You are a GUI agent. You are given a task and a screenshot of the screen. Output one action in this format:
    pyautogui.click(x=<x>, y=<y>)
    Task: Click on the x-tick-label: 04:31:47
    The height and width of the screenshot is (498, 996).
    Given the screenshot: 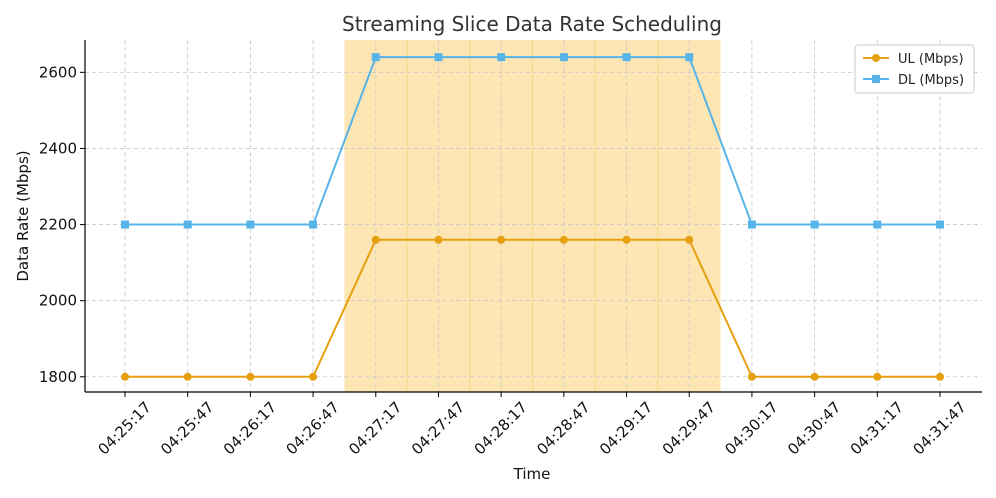 What is the action you would take?
    pyautogui.click(x=939, y=428)
    